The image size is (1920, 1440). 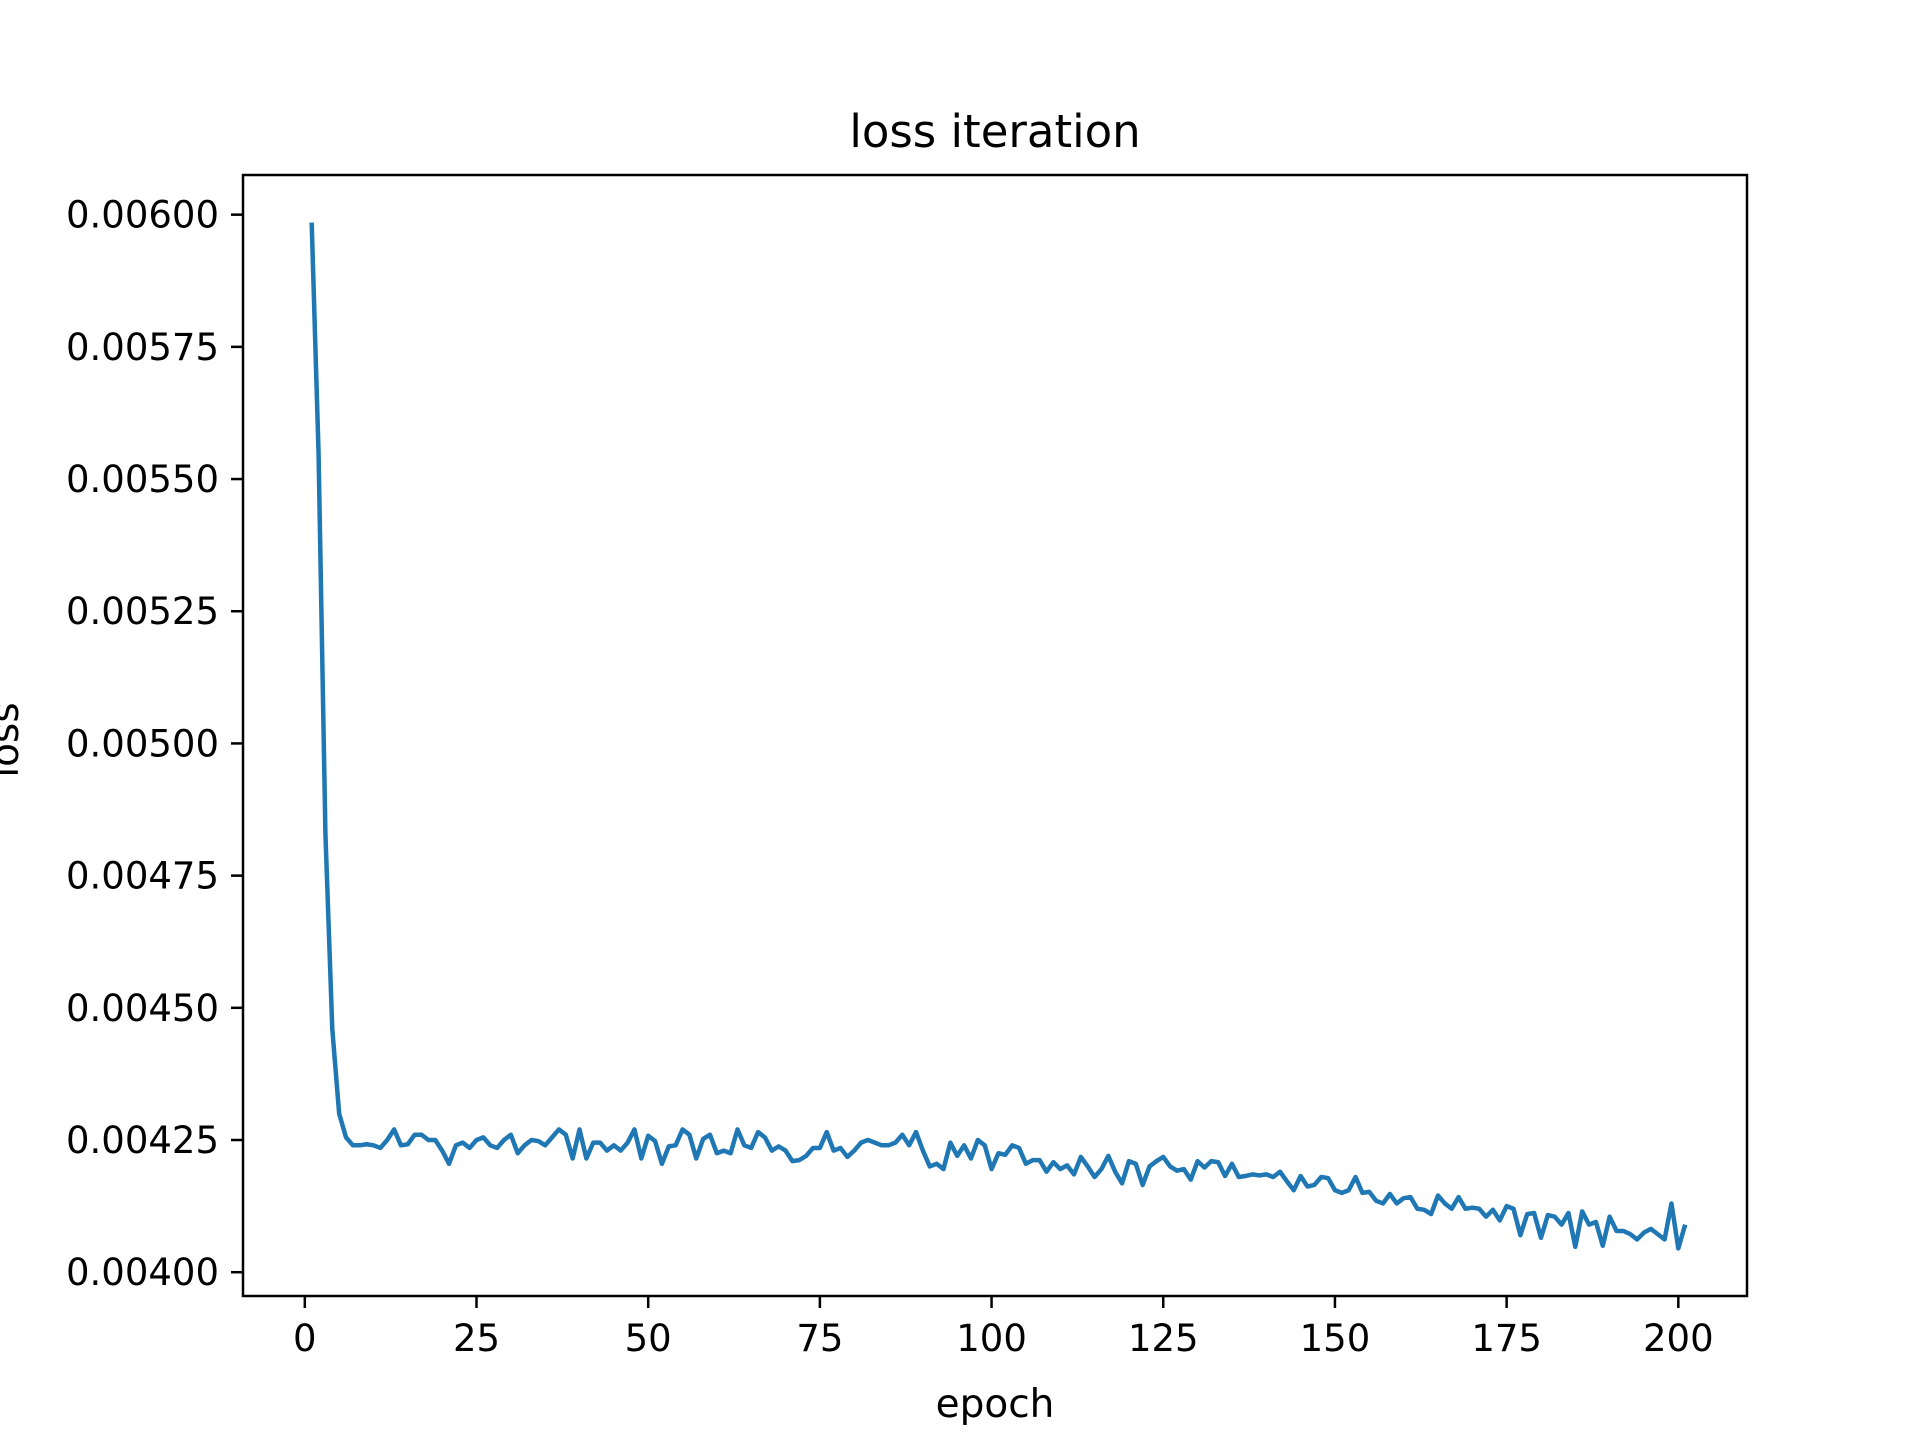 I want to click on x-tick-label: 125, so click(x=1163, y=1338).